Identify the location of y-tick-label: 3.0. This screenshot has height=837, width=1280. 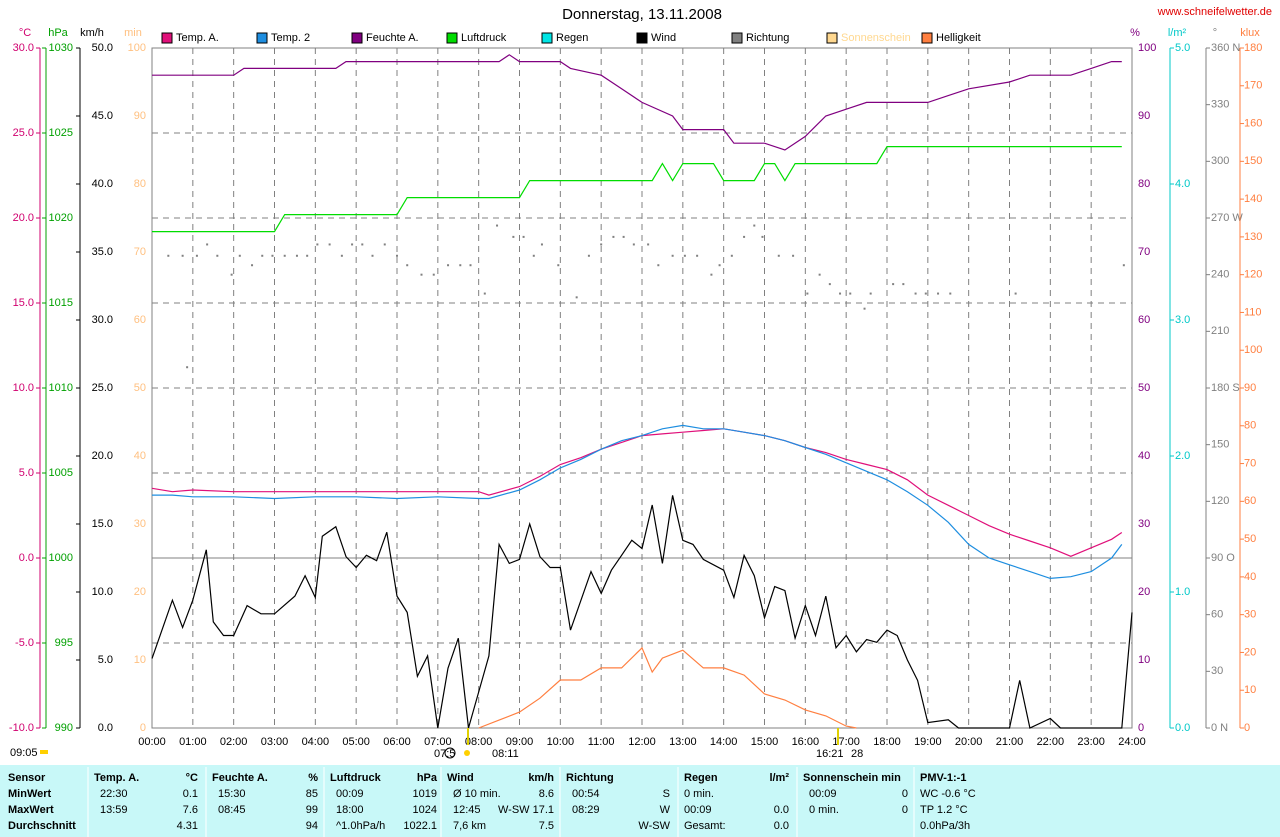
(1182, 320).